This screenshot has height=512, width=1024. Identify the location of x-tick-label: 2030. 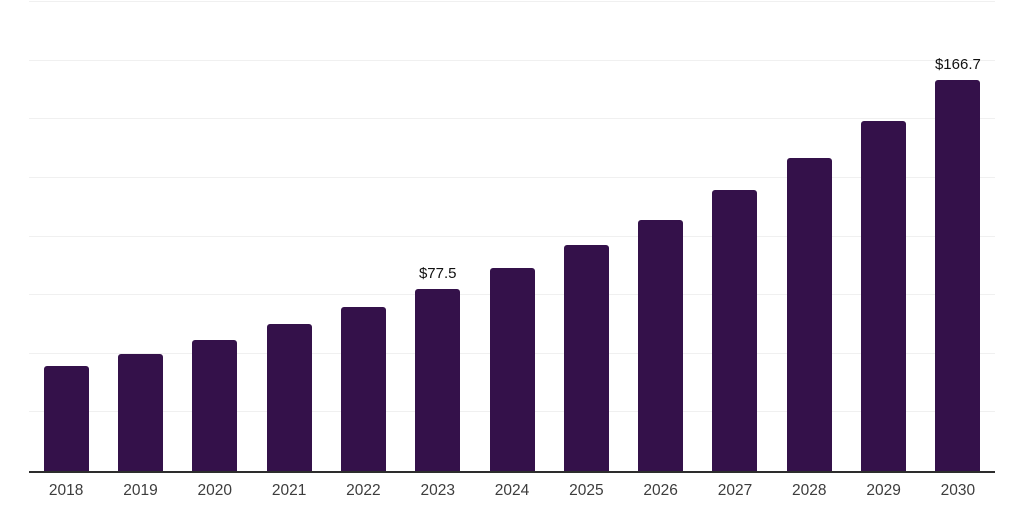
(958, 490).